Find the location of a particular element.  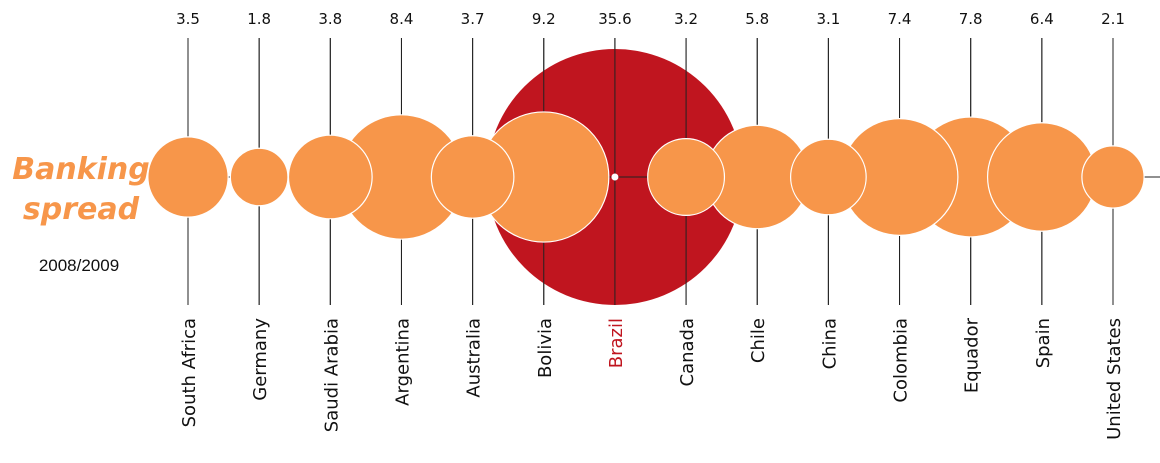

value-label-spain: 6.4 is located at coordinates (1042, 19).